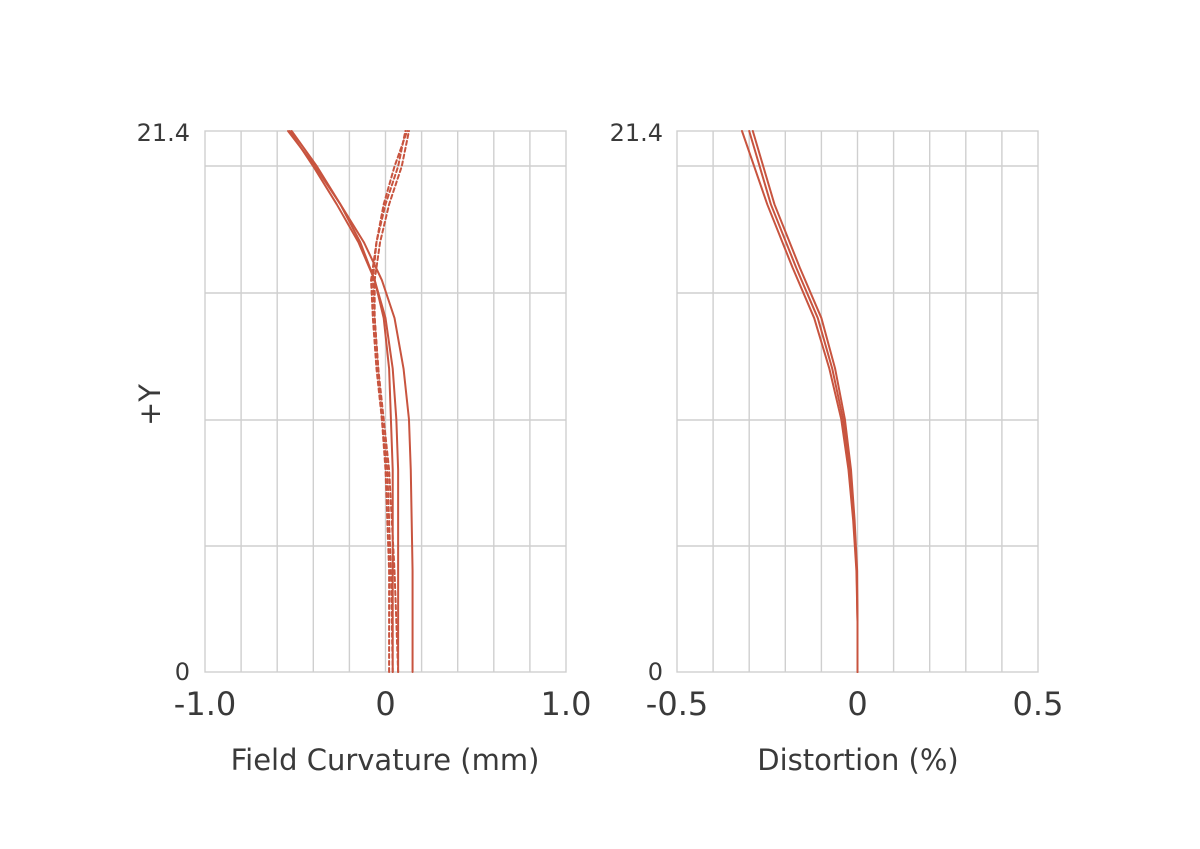 The width and height of the screenshot is (1200, 849). What do you see at coordinates (566, 704) in the screenshot?
I see `x-tick-label: 1.0` at bounding box center [566, 704].